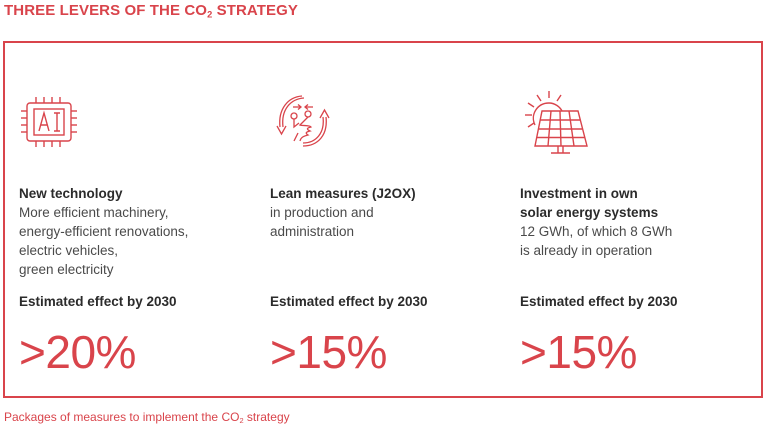  What do you see at coordinates (94, 212) in the screenshot?
I see `description-line: More efficient machinery,` at bounding box center [94, 212].